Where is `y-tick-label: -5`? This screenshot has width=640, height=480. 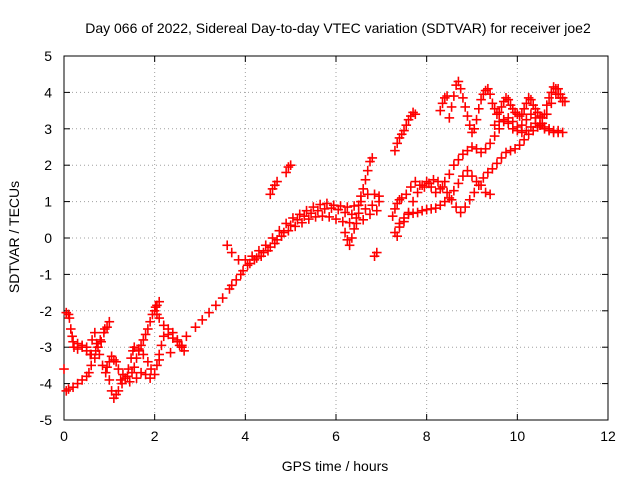
y-tick-label: -5 is located at coordinates (46, 420).